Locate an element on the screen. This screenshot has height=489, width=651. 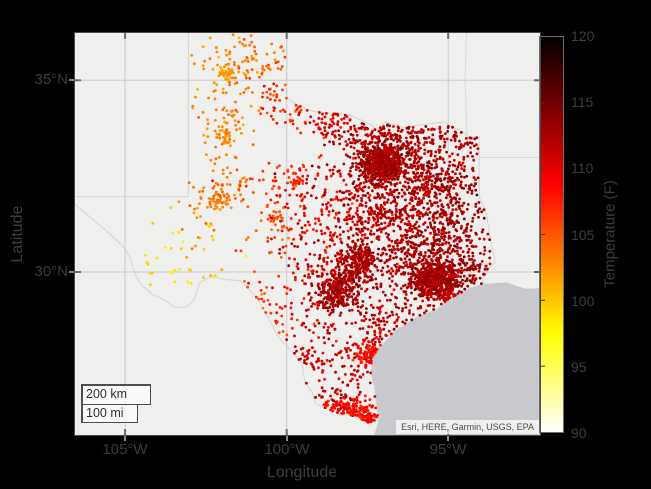
map-attribution: Esri, HERE, Garmin, USGS, EPA is located at coordinates (467, 427).